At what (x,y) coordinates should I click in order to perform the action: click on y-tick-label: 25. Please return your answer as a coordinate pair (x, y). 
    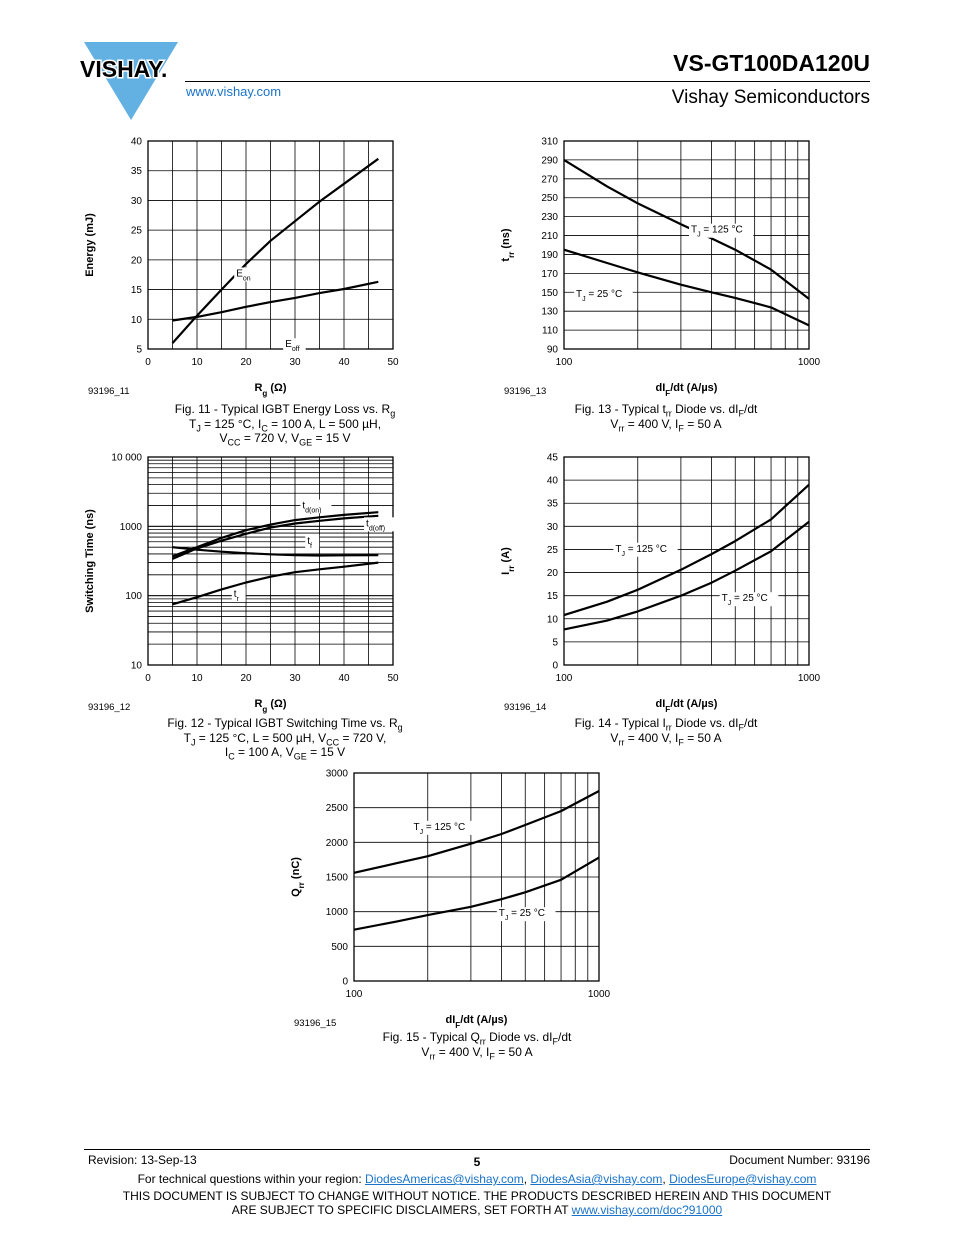
    Looking at the image, I should click on (137, 231).